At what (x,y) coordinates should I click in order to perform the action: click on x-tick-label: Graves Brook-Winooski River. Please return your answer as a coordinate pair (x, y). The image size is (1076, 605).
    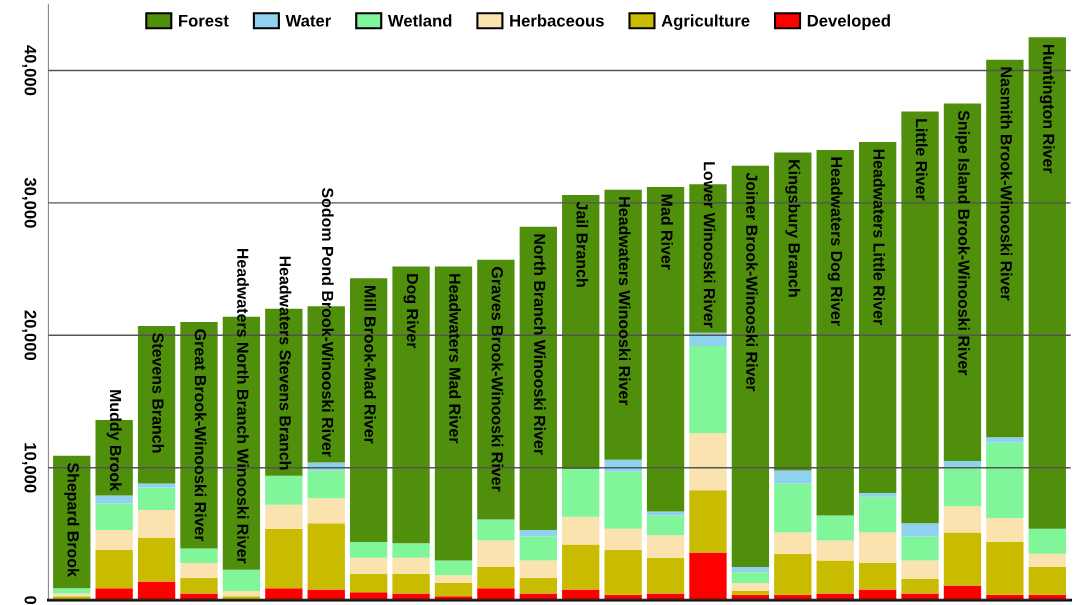
    Looking at the image, I should click on (497, 379).